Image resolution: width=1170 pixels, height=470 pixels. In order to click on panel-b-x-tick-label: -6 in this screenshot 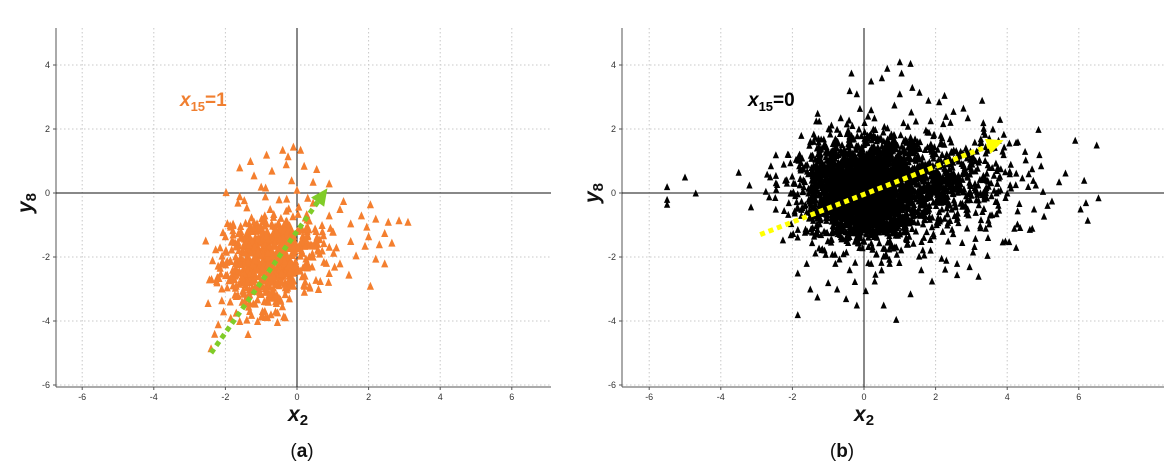, I will do `click(649, 397)`.